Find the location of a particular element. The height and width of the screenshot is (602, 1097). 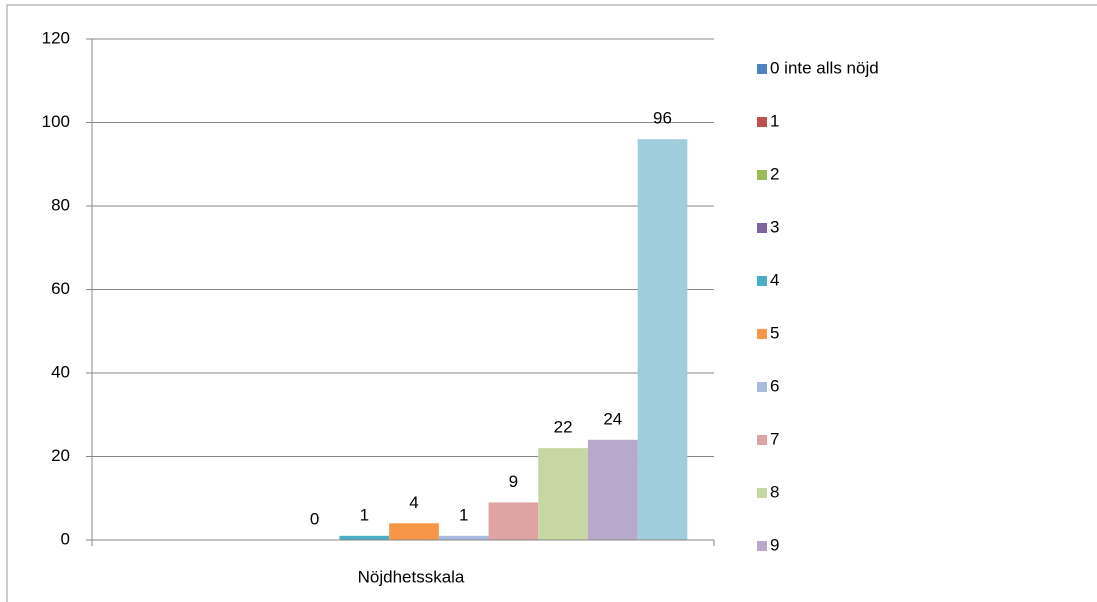

data-label: 9 is located at coordinates (513, 481).